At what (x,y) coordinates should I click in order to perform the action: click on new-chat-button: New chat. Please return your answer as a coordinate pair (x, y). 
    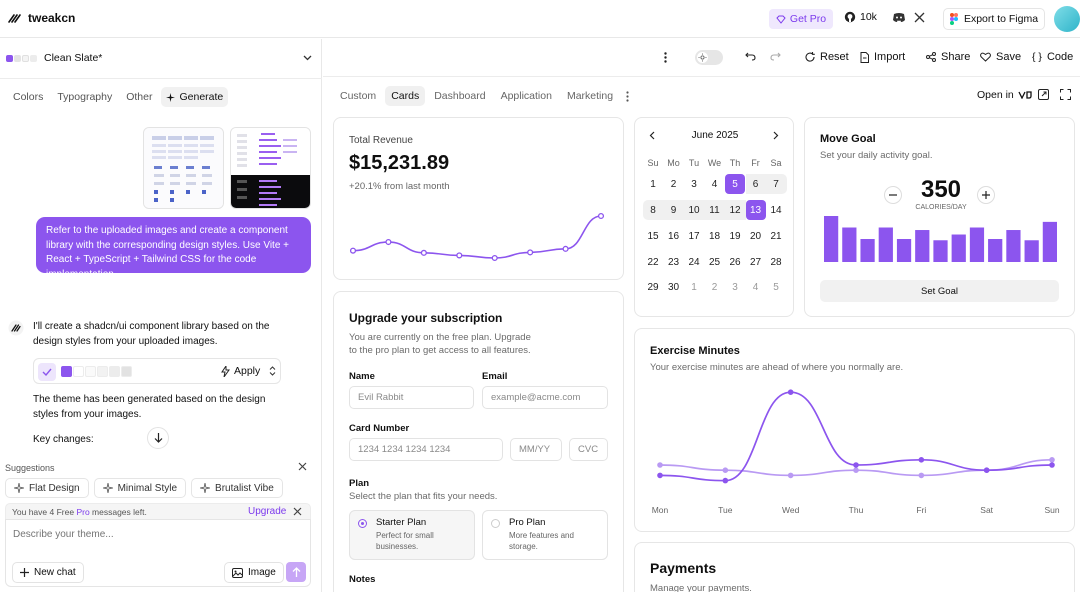
    Looking at the image, I should click on (48, 572).